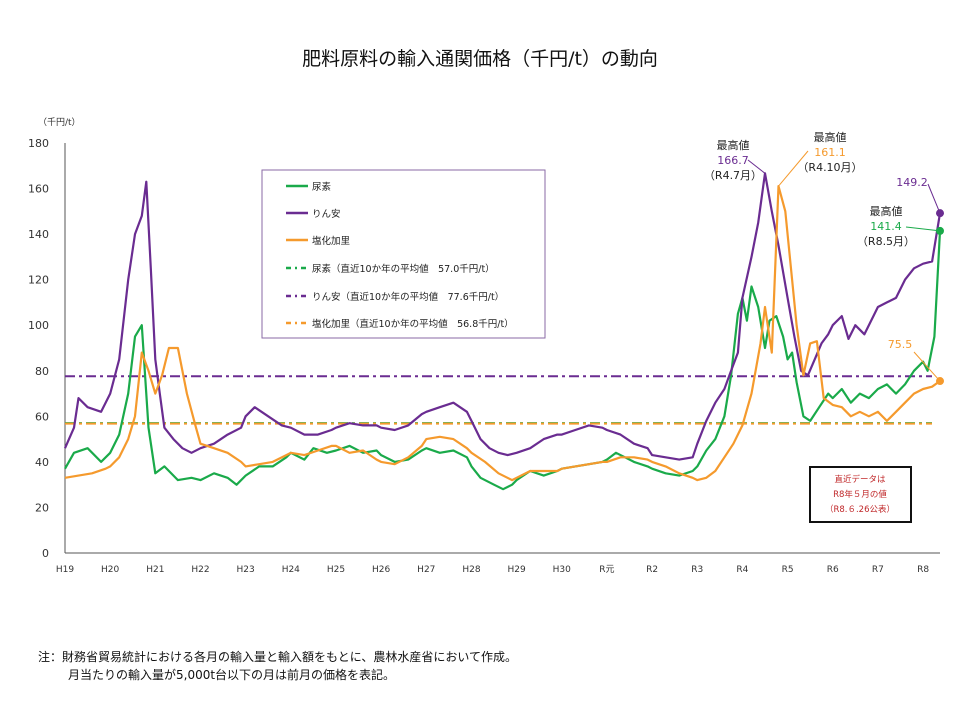 This screenshot has width=960, height=720. Describe the element at coordinates (733, 145) in the screenshot. I see `annotation-dap-max-label: 最高値` at that location.